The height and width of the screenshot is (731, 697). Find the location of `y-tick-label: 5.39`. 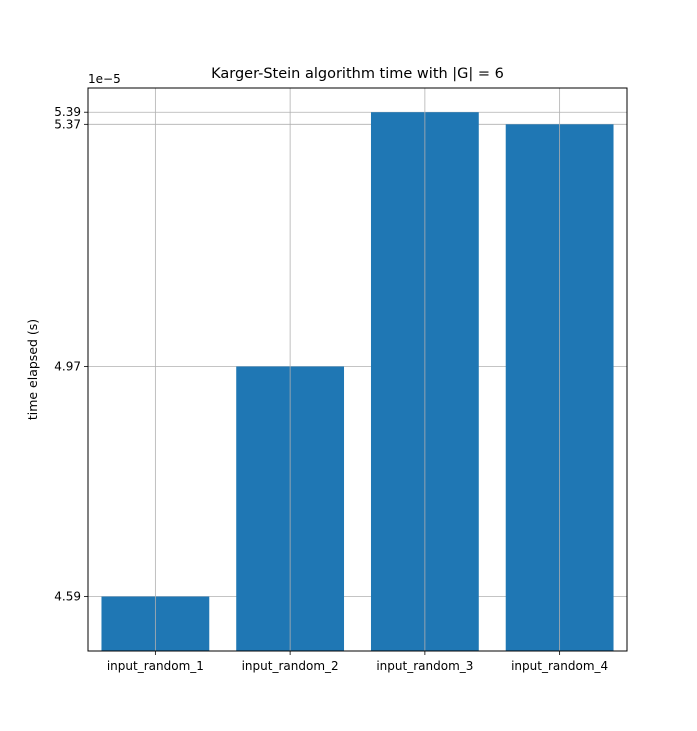

y-tick-label: 5.39 is located at coordinates (67, 112).